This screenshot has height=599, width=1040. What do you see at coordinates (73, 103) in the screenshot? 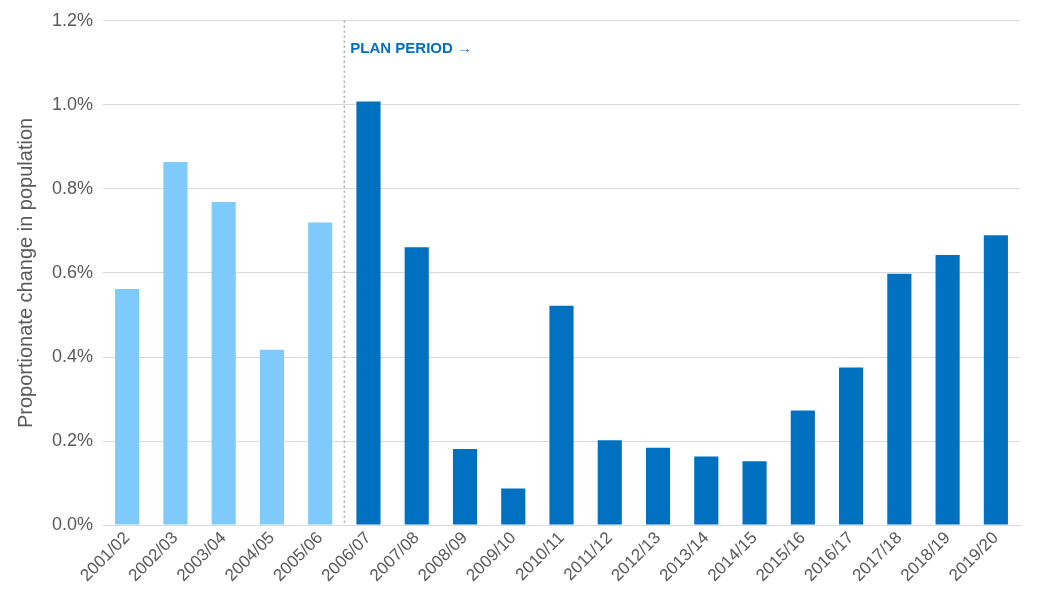
I see `y-tick-label: 1.0%` at bounding box center [73, 103].